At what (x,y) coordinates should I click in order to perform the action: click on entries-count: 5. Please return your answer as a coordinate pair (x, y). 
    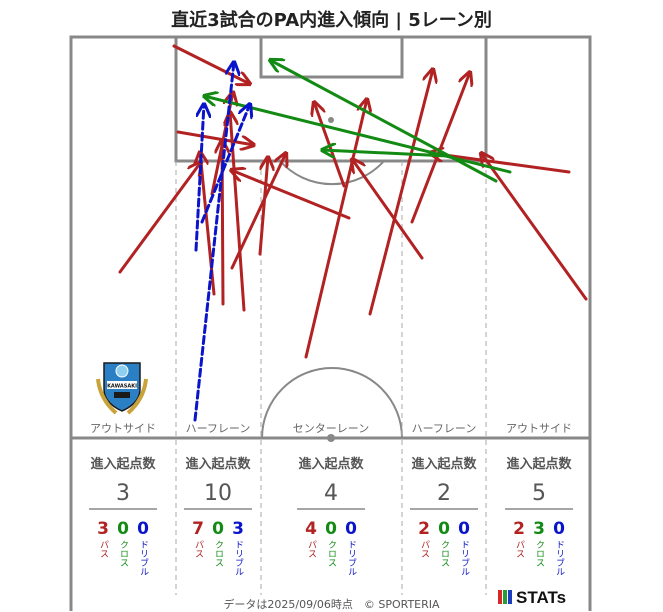
    Looking at the image, I should click on (539, 493).